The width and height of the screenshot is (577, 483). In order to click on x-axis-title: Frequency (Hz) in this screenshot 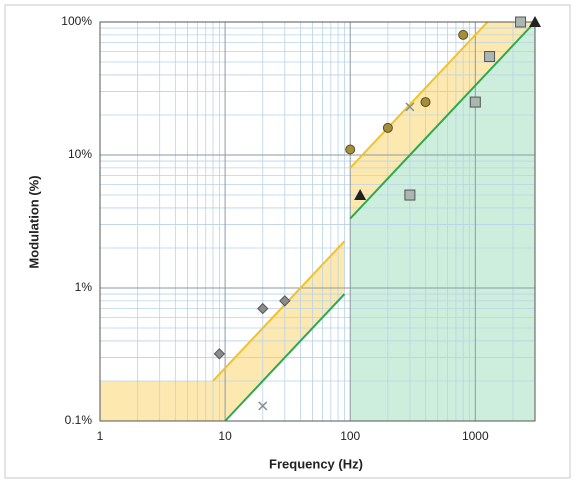, I will do `click(316, 463)`.